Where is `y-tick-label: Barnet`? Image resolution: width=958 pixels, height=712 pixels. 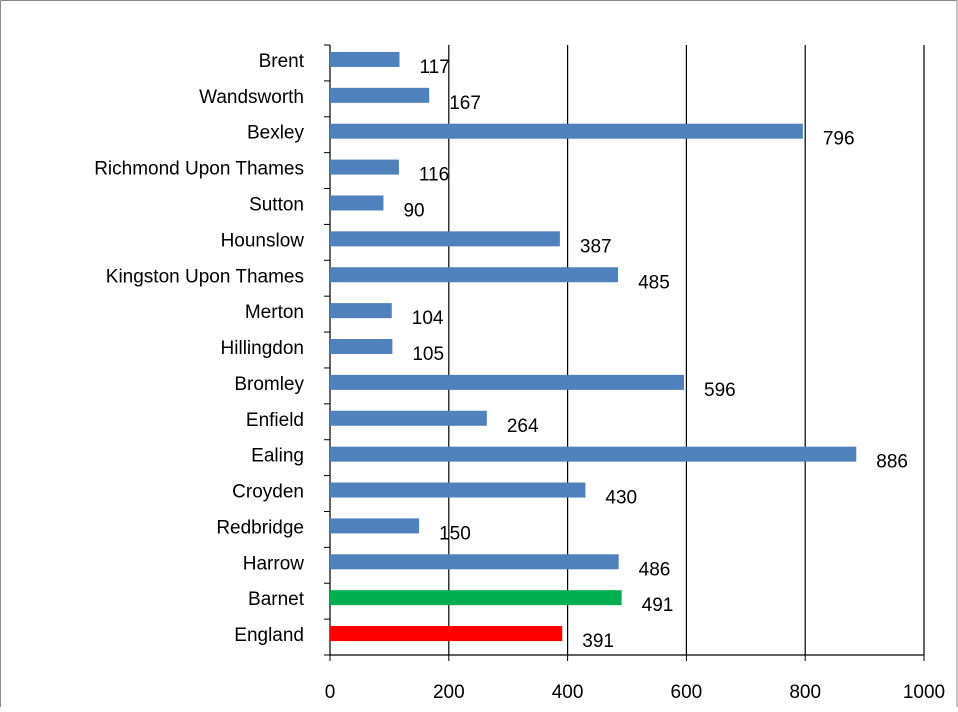 y-tick-label: Barnet is located at coordinates (276, 599).